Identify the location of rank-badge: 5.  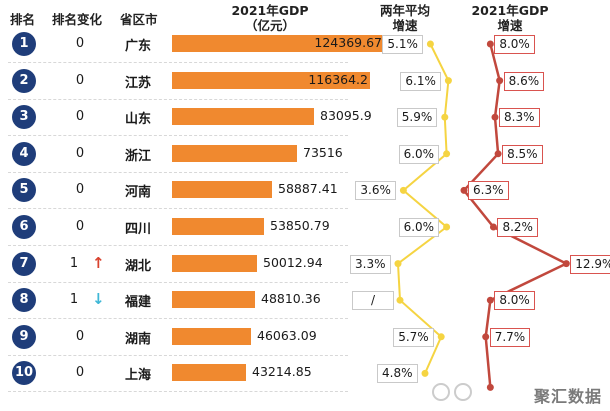
(24, 190).